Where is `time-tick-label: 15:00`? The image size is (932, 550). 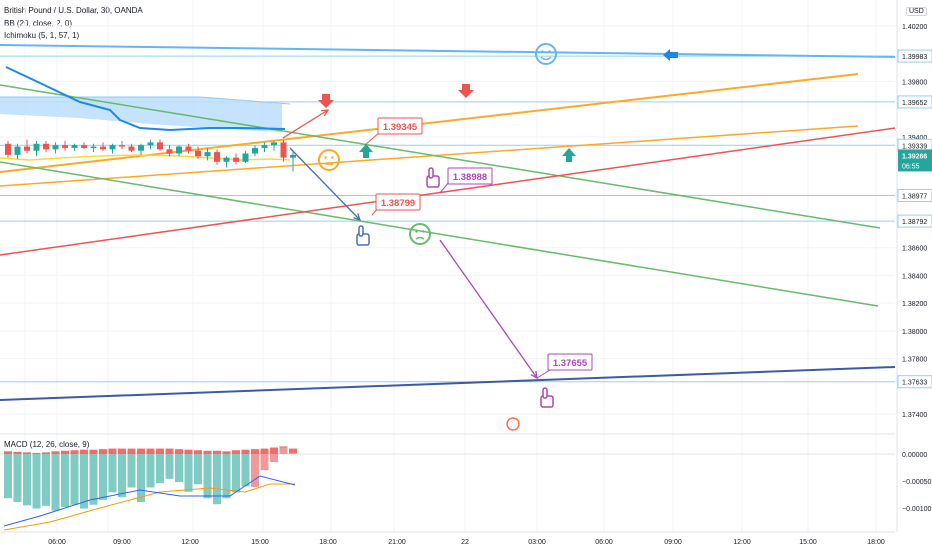 time-tick-label: 15:00 is located at coordinates (808, 542).